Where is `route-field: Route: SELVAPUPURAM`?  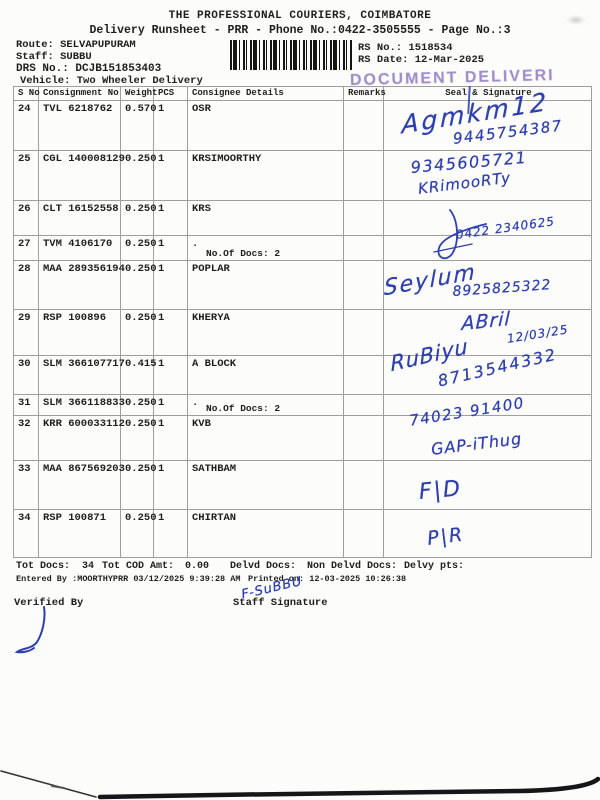 route-field: Route: SELVAPUPURAM is located at coordinates (76, 45).